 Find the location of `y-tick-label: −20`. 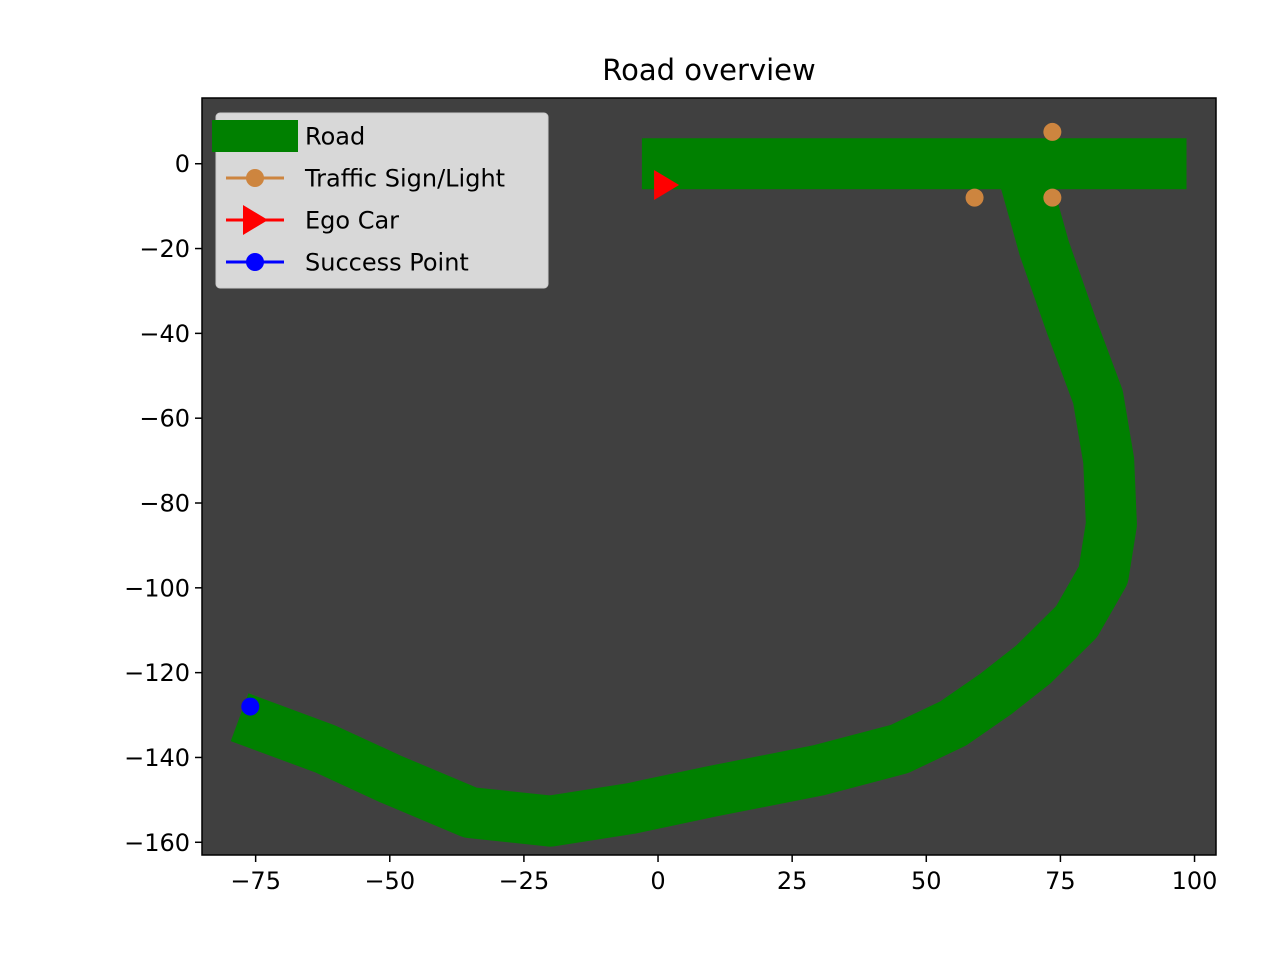

y-tick-label: −20 is located at coordinates (164, 249).